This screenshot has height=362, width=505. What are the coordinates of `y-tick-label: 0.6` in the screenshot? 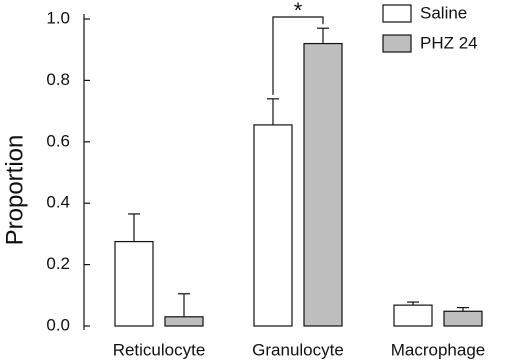 It's located at (58, 140).